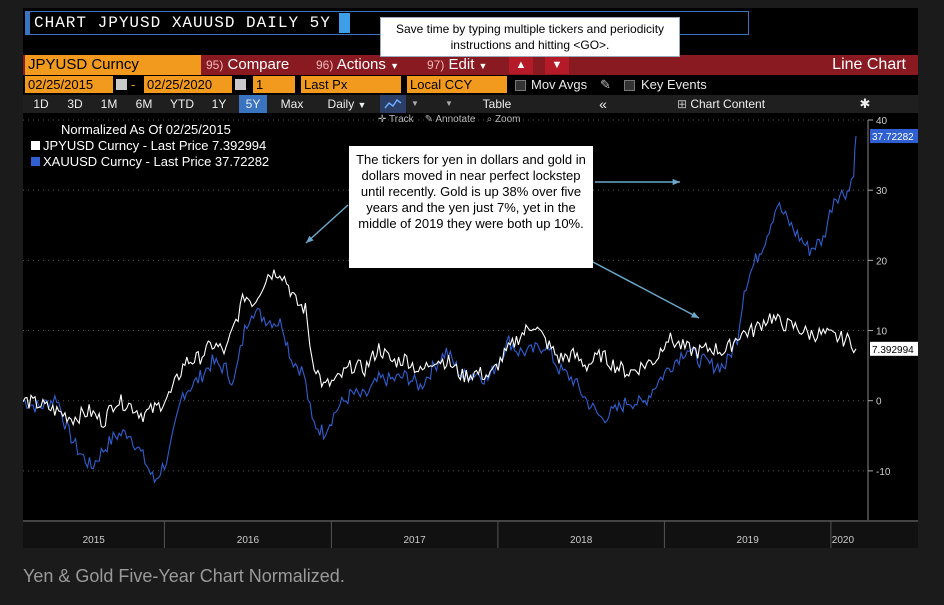  Describe the element at coordinates (681, 104) in the screenshot. I see `chart-content-icon: ⊞` at that location.